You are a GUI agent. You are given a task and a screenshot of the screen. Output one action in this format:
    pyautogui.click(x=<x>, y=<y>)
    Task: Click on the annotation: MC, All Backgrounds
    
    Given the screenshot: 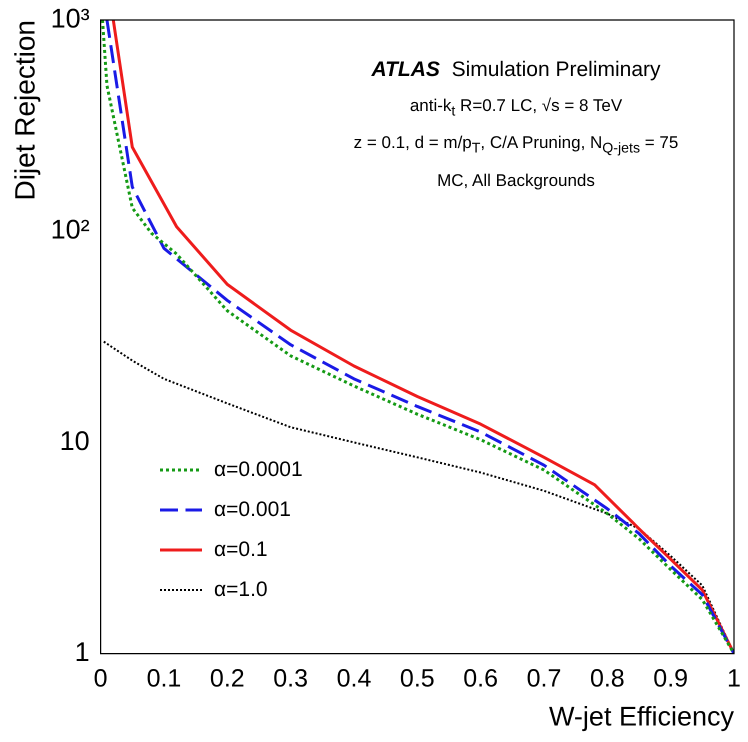 What is the action you would take?
    pyautogui.click(x=516, y=180)
    